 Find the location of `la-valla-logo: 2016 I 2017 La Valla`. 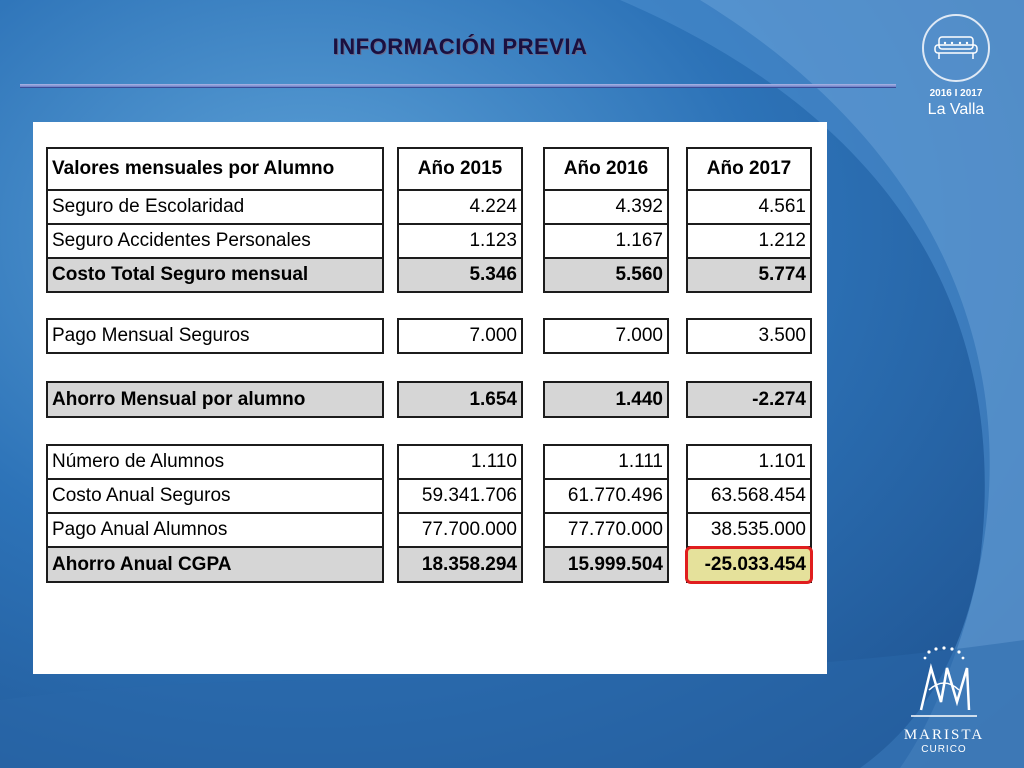

la-valla-logo: 2016 I 2017 La Valla is located at coordinates (956, 66).